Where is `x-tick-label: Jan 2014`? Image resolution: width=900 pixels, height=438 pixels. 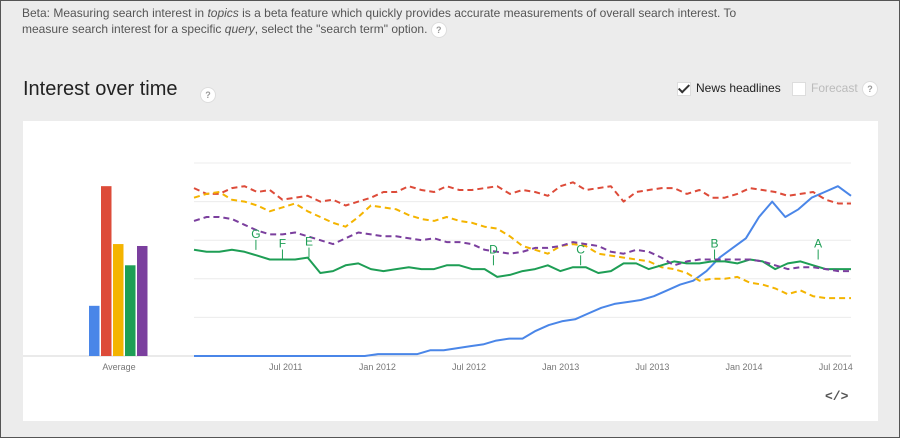
x-tick-label: Jan 2014 is located at coordinates (744, 367).